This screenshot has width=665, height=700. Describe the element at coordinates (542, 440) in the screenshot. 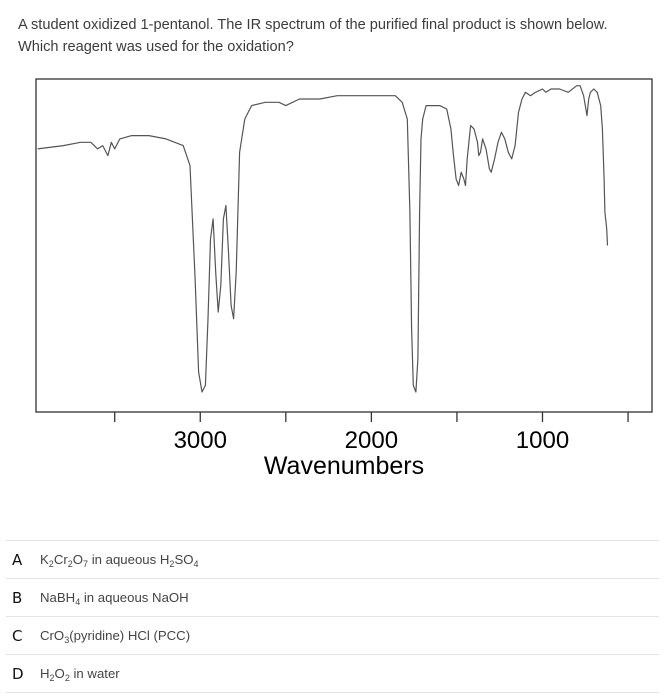

I see `x-tick-label: 1000` at that location.